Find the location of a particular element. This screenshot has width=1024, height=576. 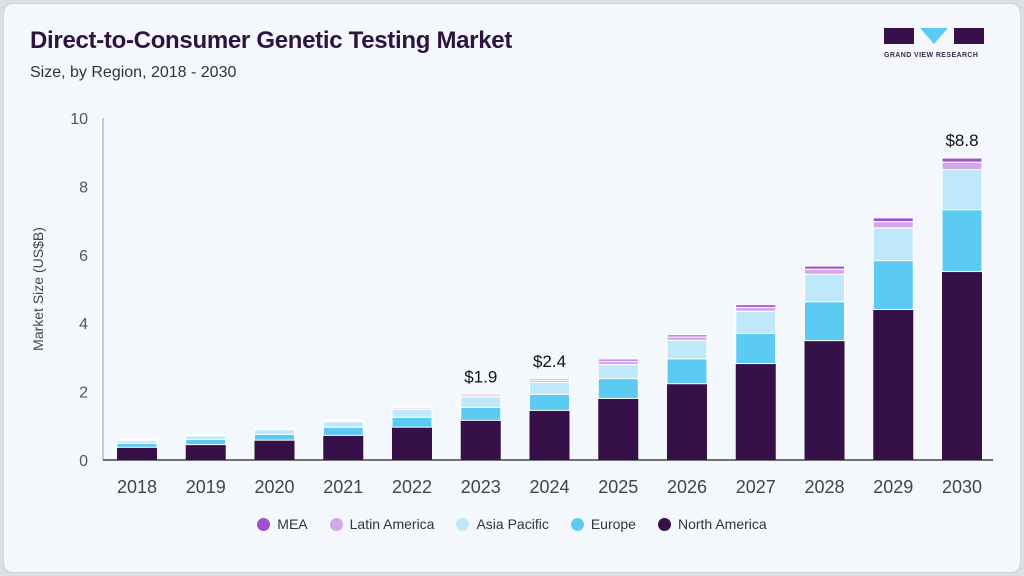

x-tick-label: 2020 is located at coordinates (274, 487).